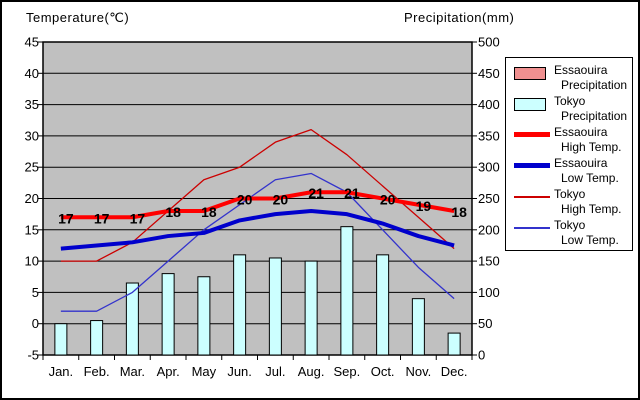 The image size is (640, 400). Describe the element at coordinates (481, 355) in the screenshot. I see `right-axis-tick-label: 0` at that location.